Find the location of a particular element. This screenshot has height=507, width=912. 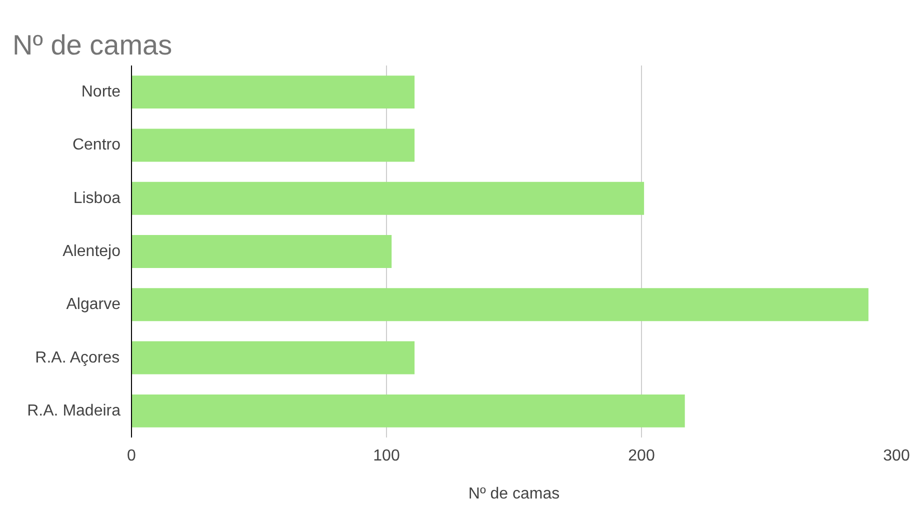

chart-title: Nº de camas is located at coordinates (92, 45).